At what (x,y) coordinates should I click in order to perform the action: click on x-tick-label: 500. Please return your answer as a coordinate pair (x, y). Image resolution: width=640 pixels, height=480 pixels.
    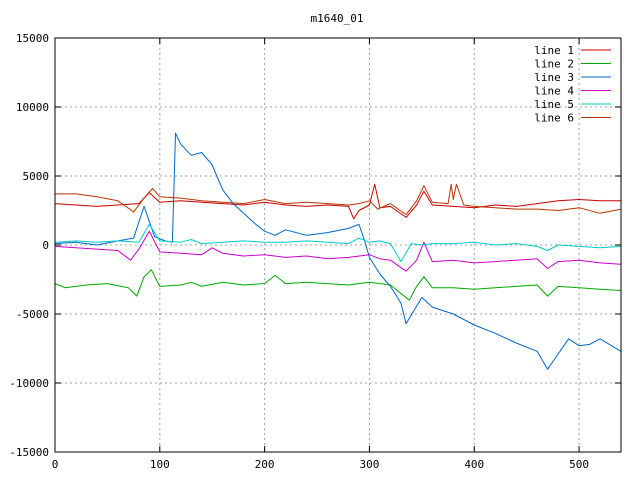
    Looking at the image, I should click on (579, 464).